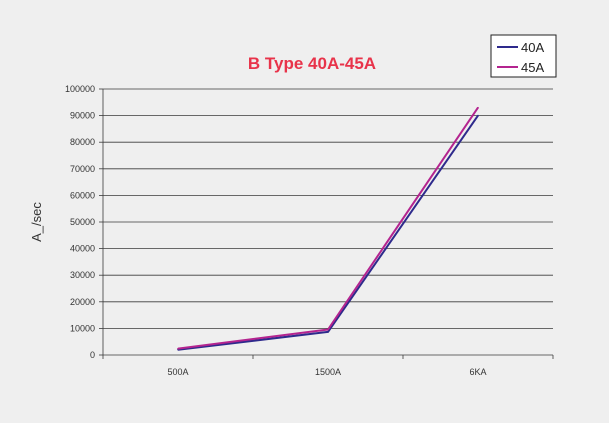 The height and width of the screenshot is (423, 609). What do you see at coordinates (532, 47) in the screenshot?
I see `legend-label-40A: 40A` at bounding box center [532, 47].